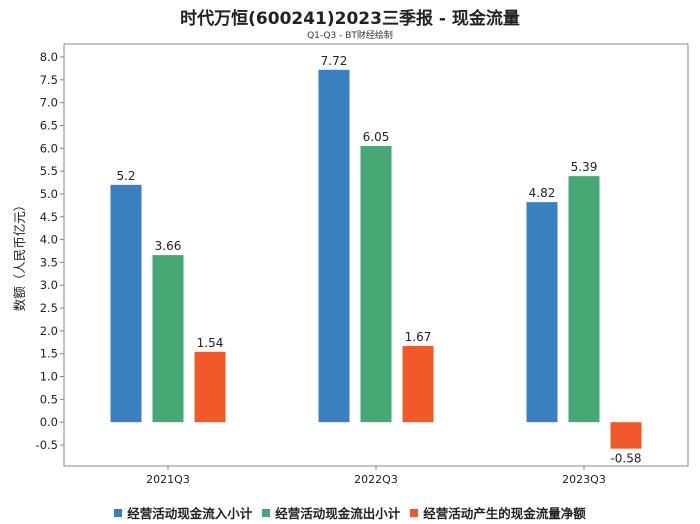 This screenshot has height=524, width=700. I want to click on y-axis-title: 数额（人民币亿元）, so click(19, 255).